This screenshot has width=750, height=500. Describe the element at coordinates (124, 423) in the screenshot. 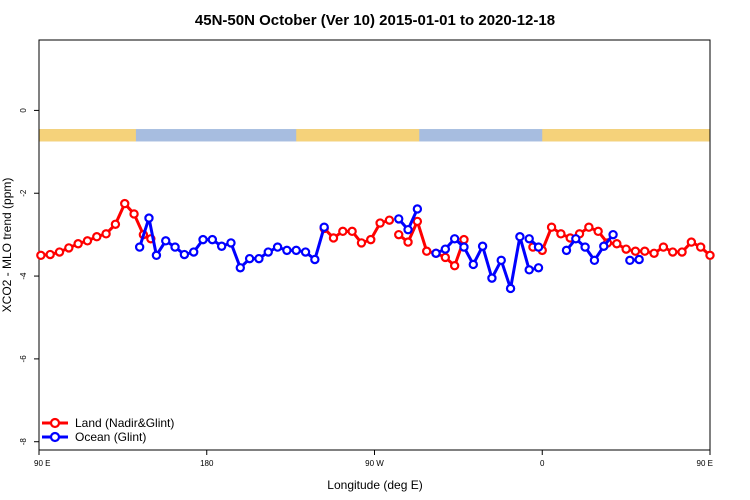

I see `legend-label-0: Land (Nadir&Glint)` at that location.